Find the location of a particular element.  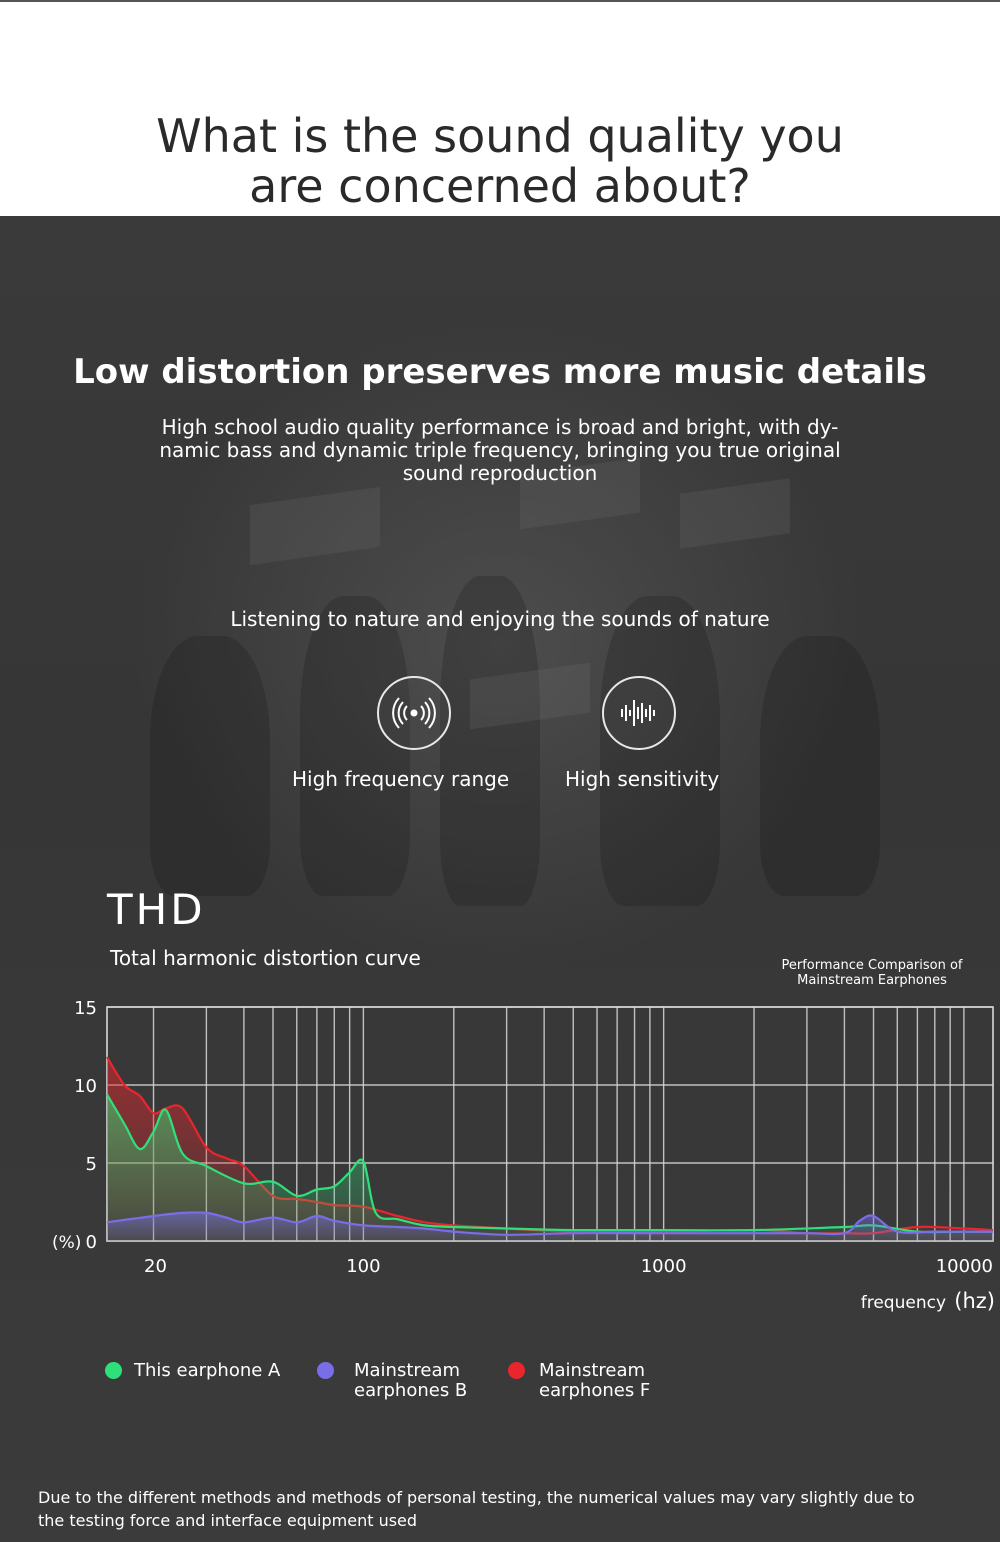

legend-label-b-line1: Mainstream is located at coordinates (407, 1370).